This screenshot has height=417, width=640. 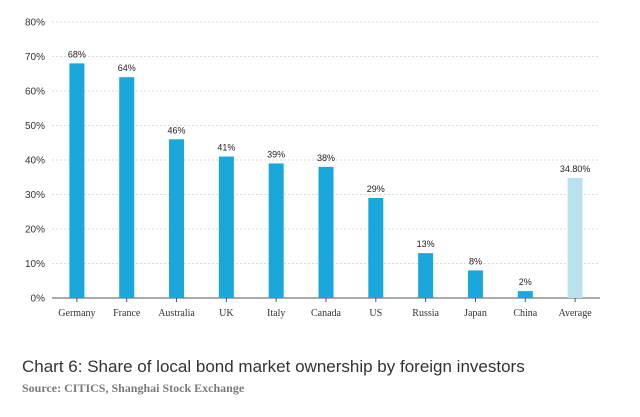 I want to click on y-tick-label: 70%, so click(x=35, y=57).